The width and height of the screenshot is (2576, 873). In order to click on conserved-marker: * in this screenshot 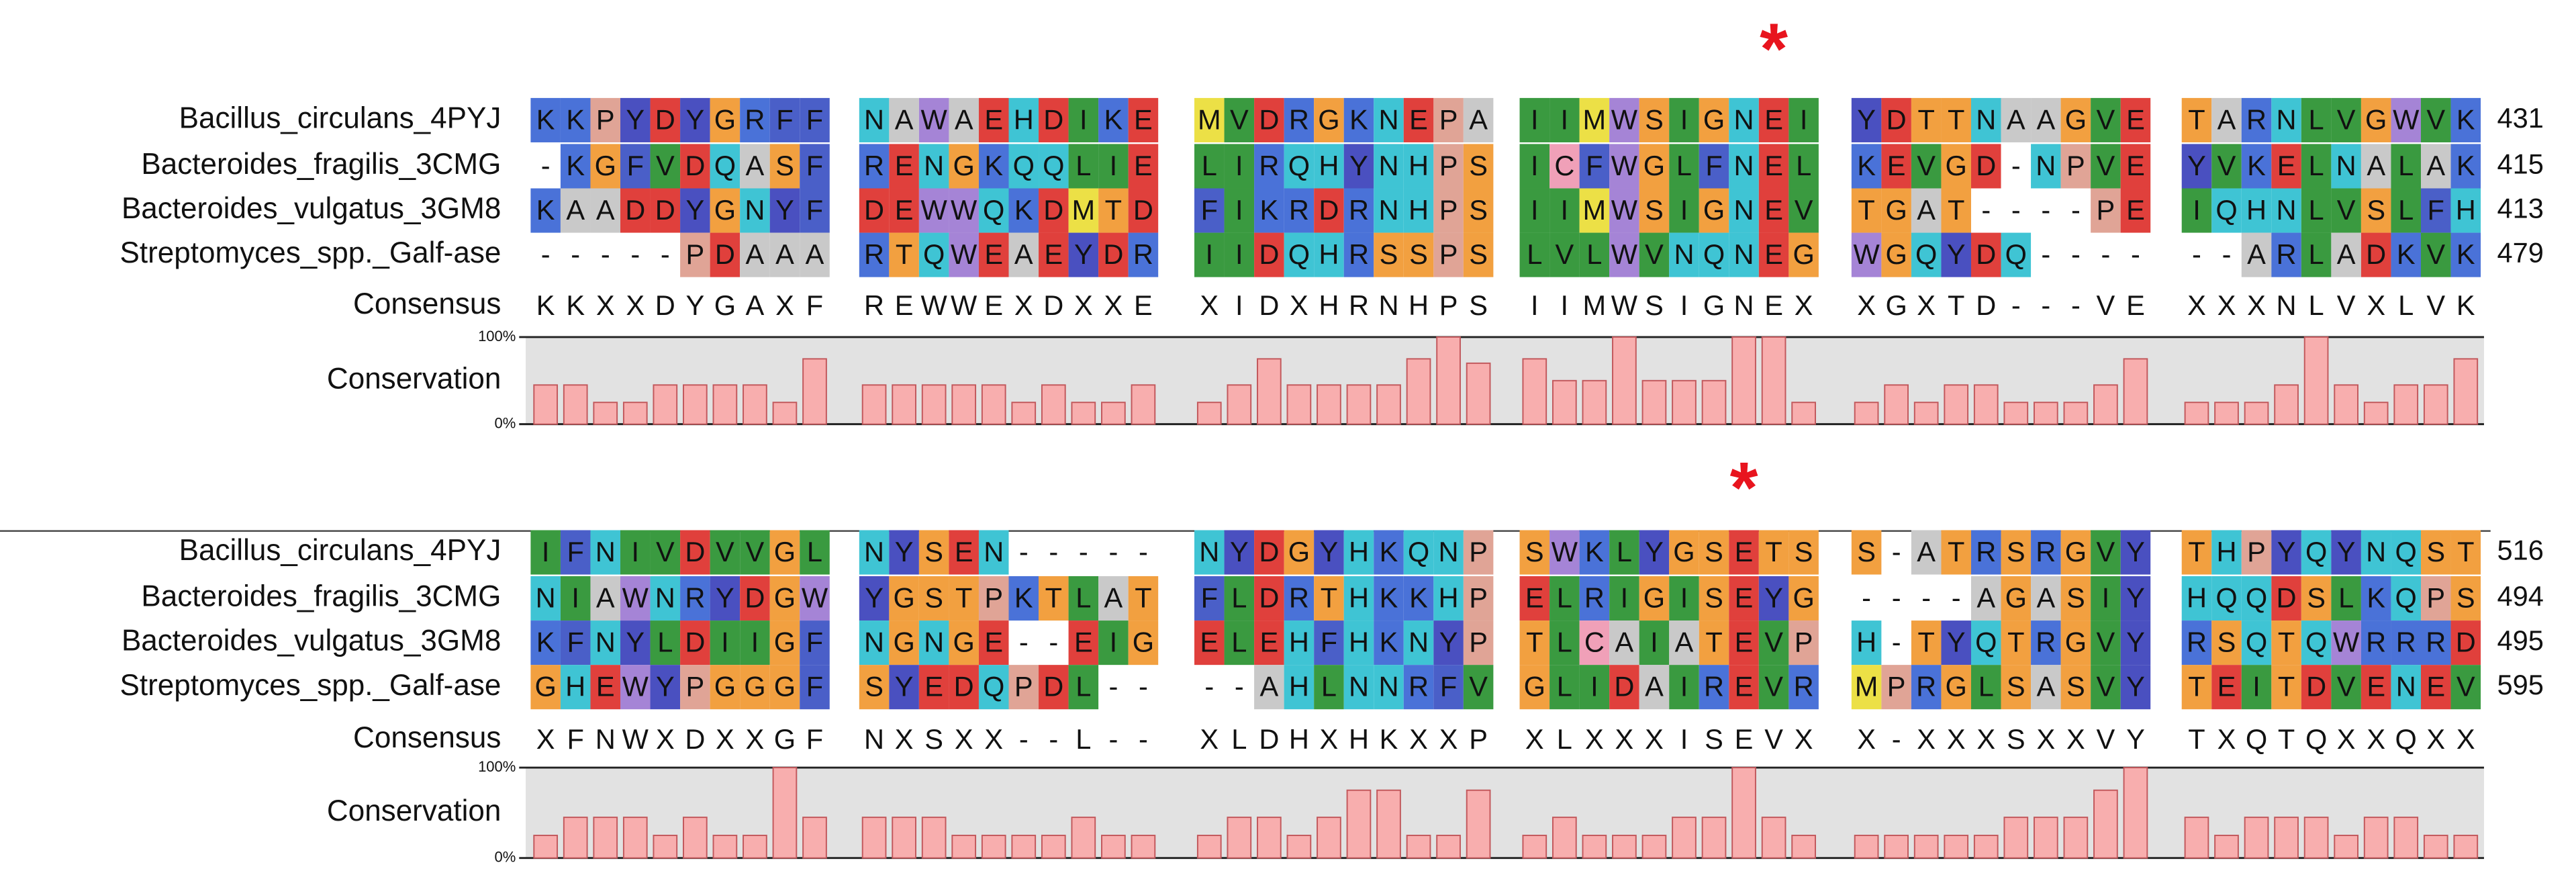, I will do `click(1744, 488)`.